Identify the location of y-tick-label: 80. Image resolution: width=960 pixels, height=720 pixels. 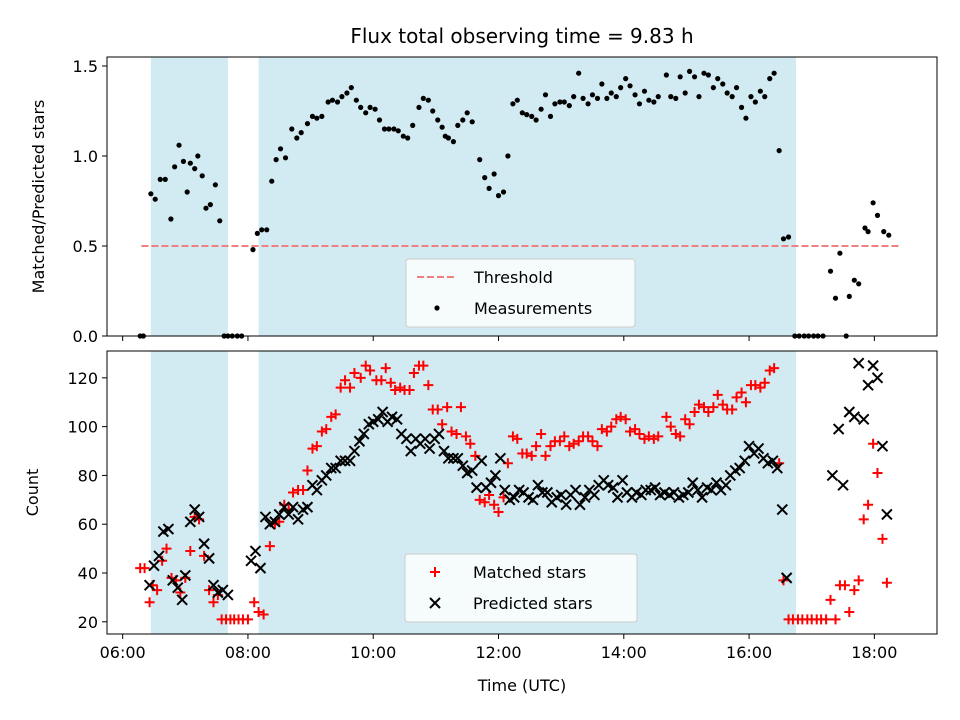
(88, 475).